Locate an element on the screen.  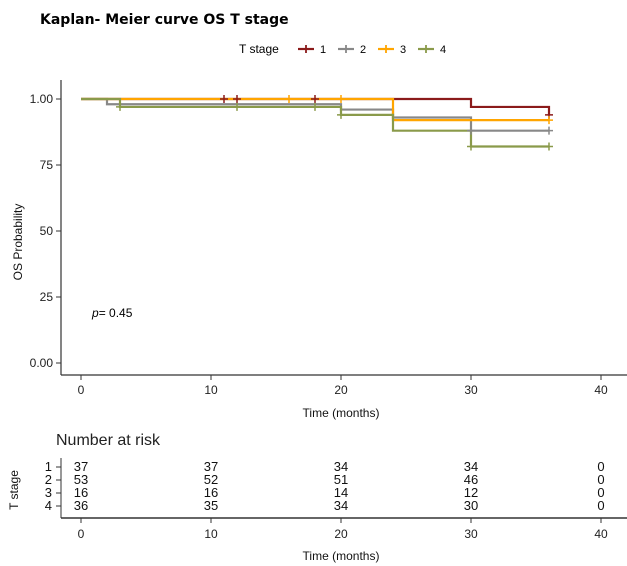
p-value-prefix: p is located at coordinates (95, 313).